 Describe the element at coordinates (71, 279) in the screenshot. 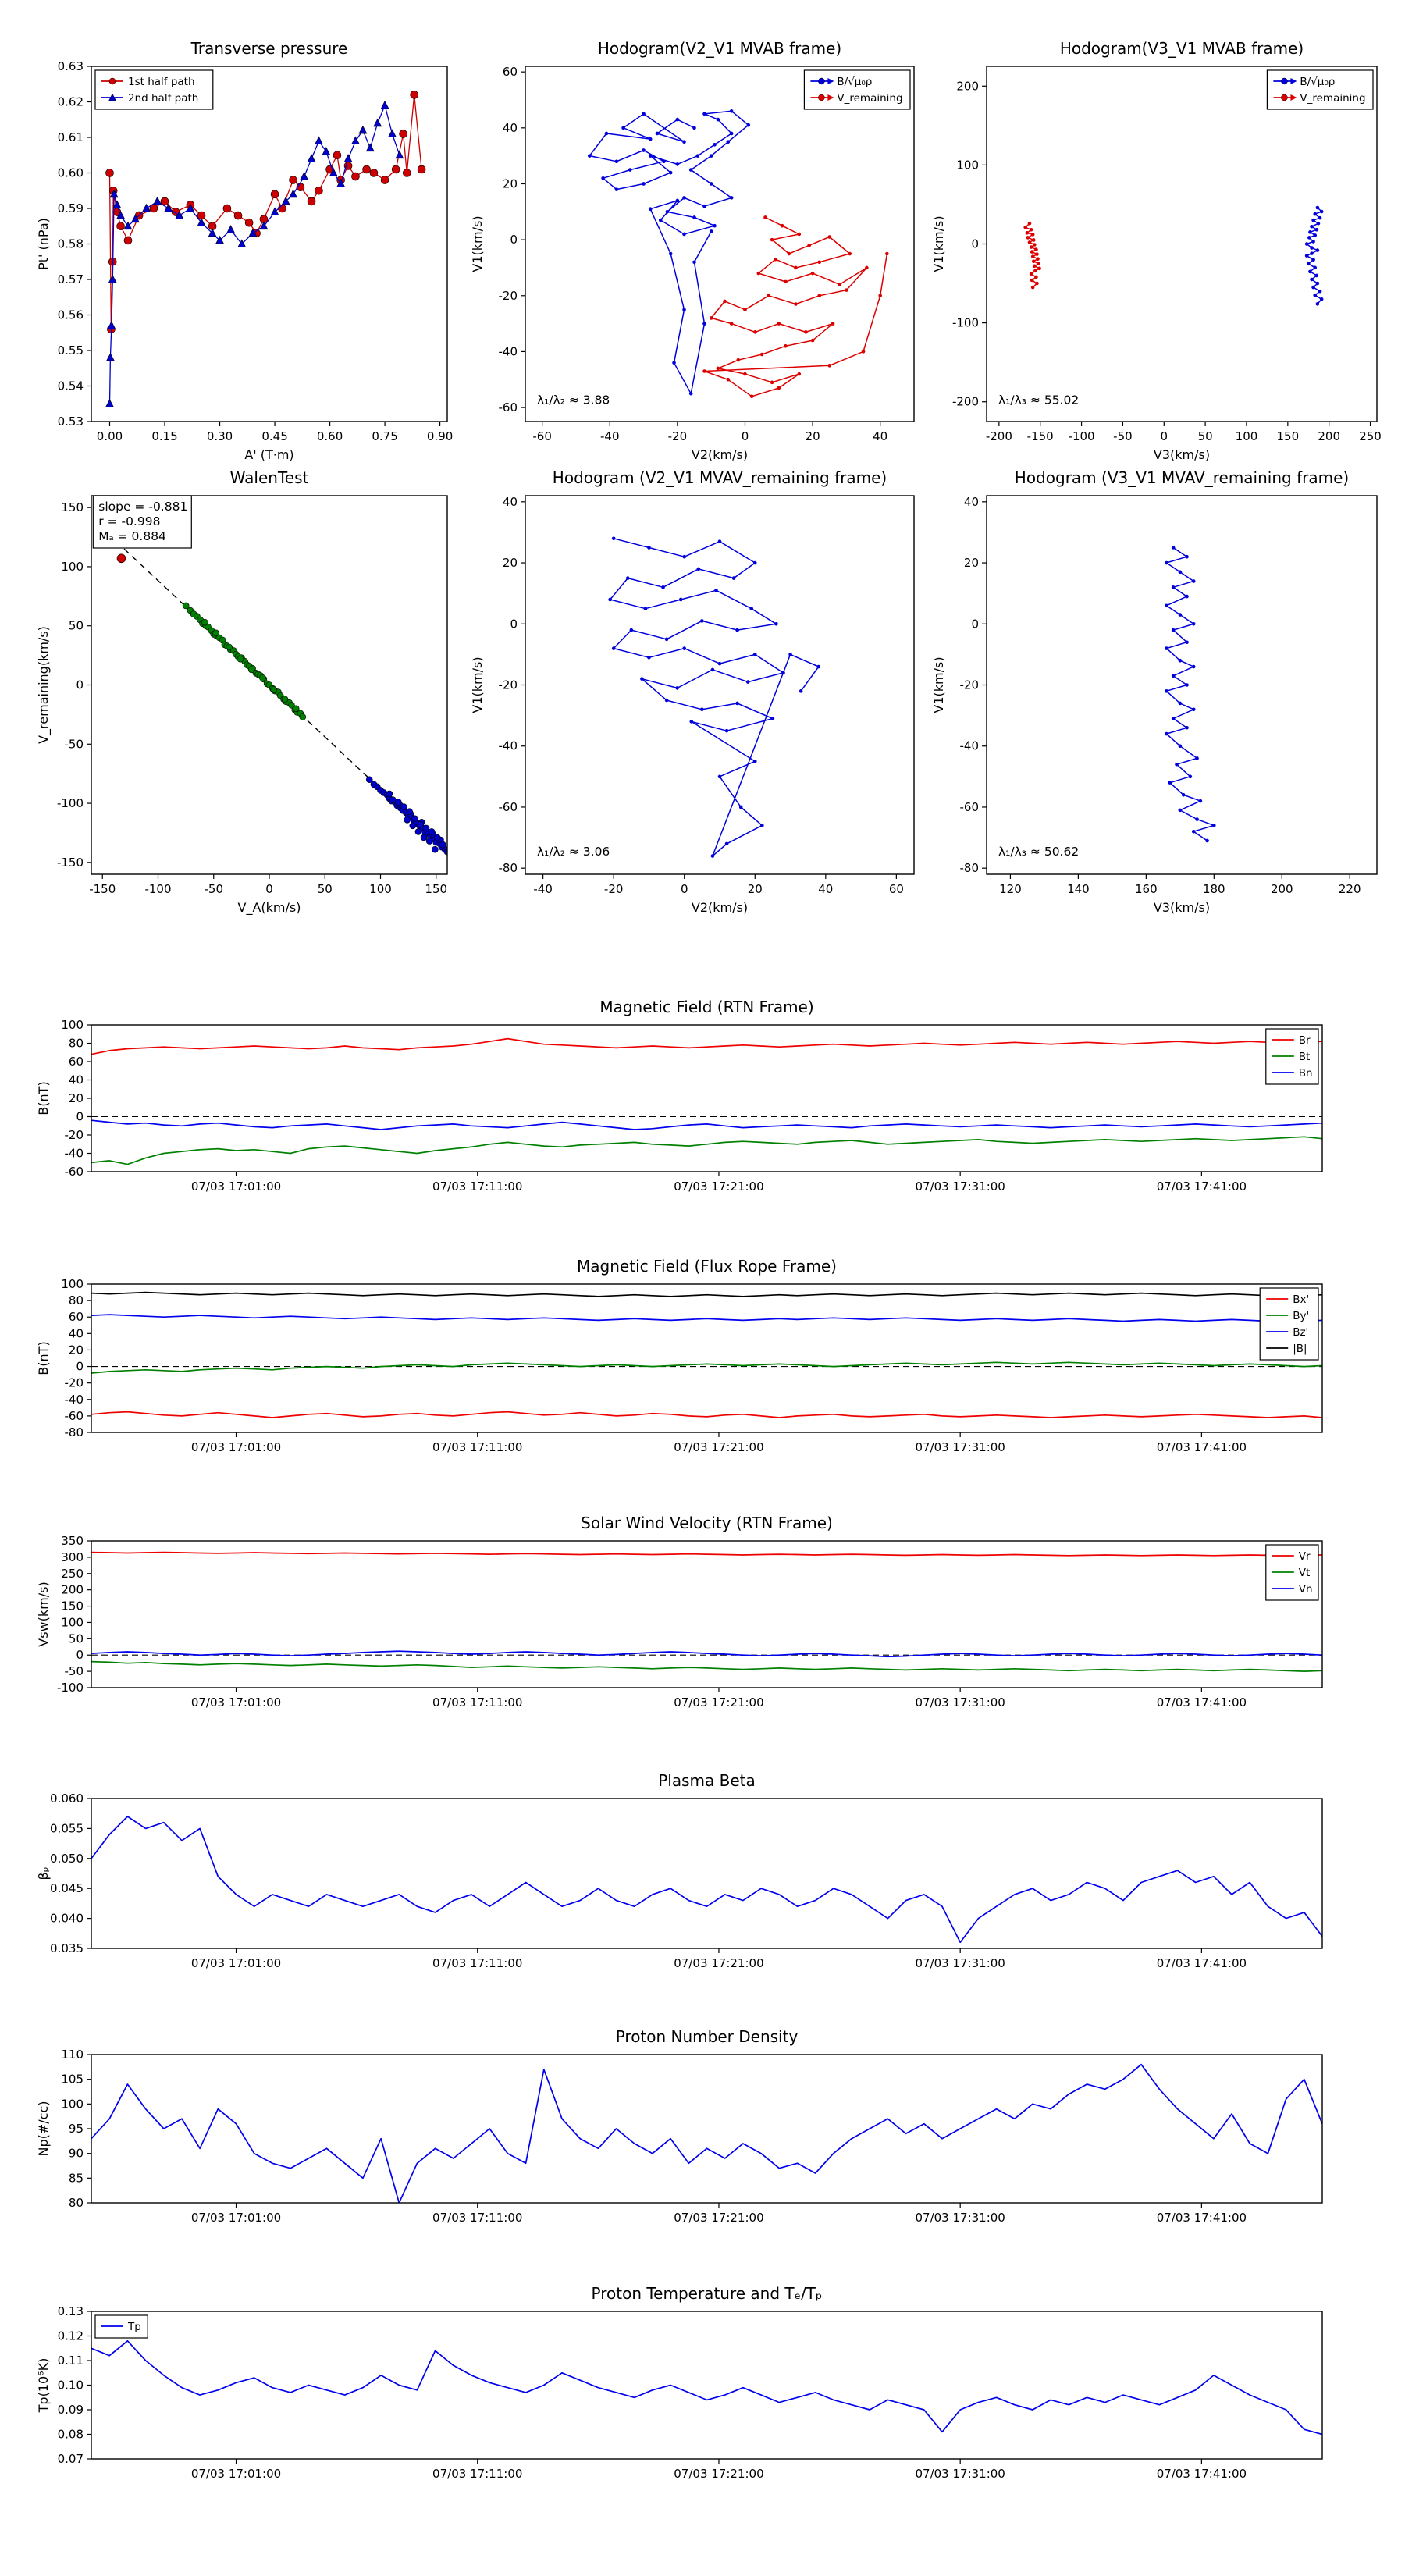

I see `svg-text: 0.57` at that location.